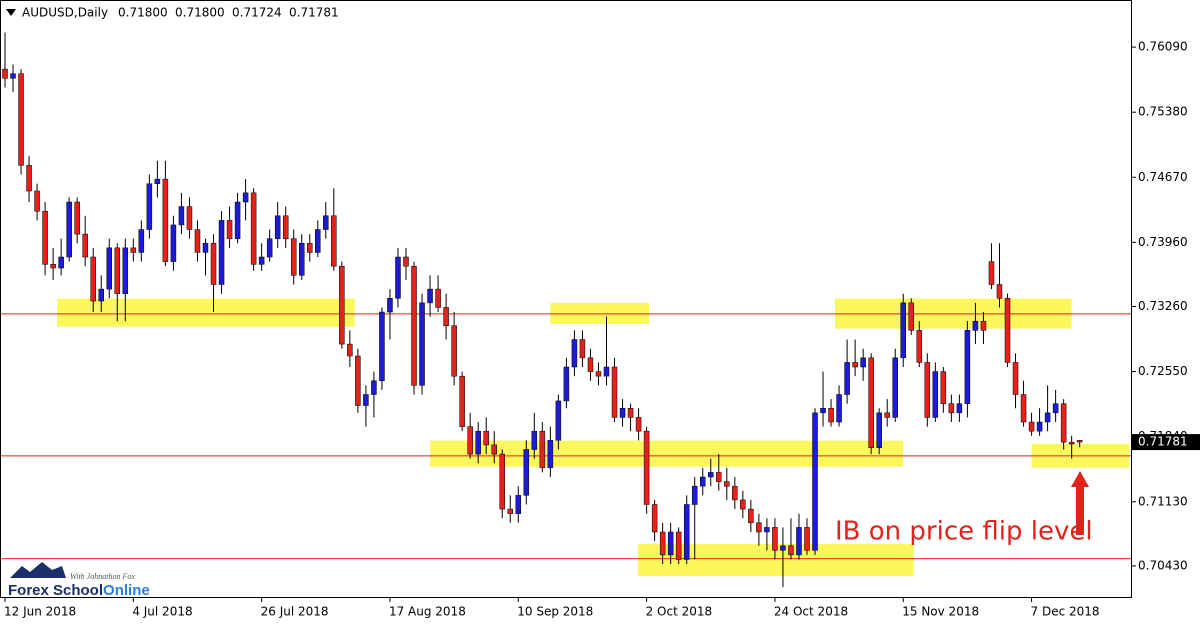  I want to click on header-value: 0.71724, so click(257, 13).